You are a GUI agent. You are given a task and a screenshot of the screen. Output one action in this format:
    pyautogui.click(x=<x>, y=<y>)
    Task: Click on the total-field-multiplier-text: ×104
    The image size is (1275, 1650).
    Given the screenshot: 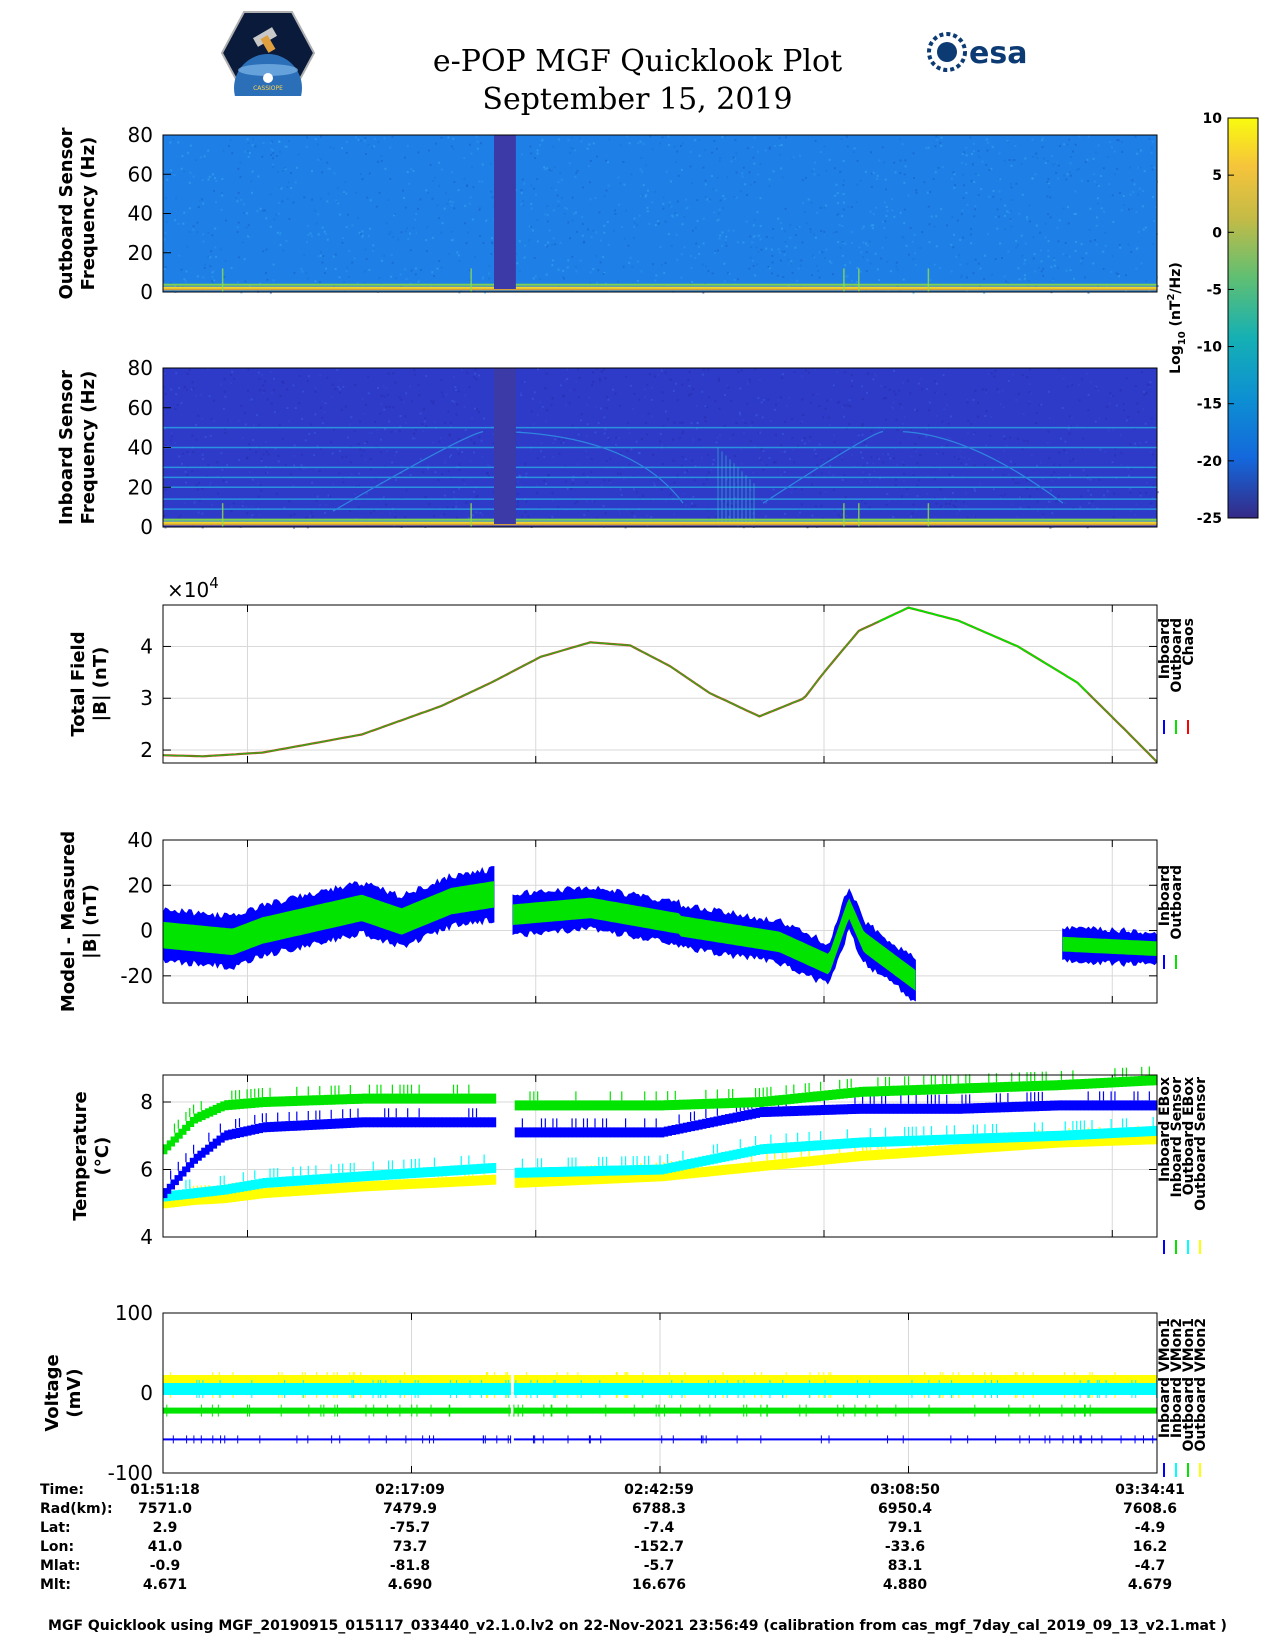 What is the action you would take?
    pyautogui.click(x=193, y=588)
    